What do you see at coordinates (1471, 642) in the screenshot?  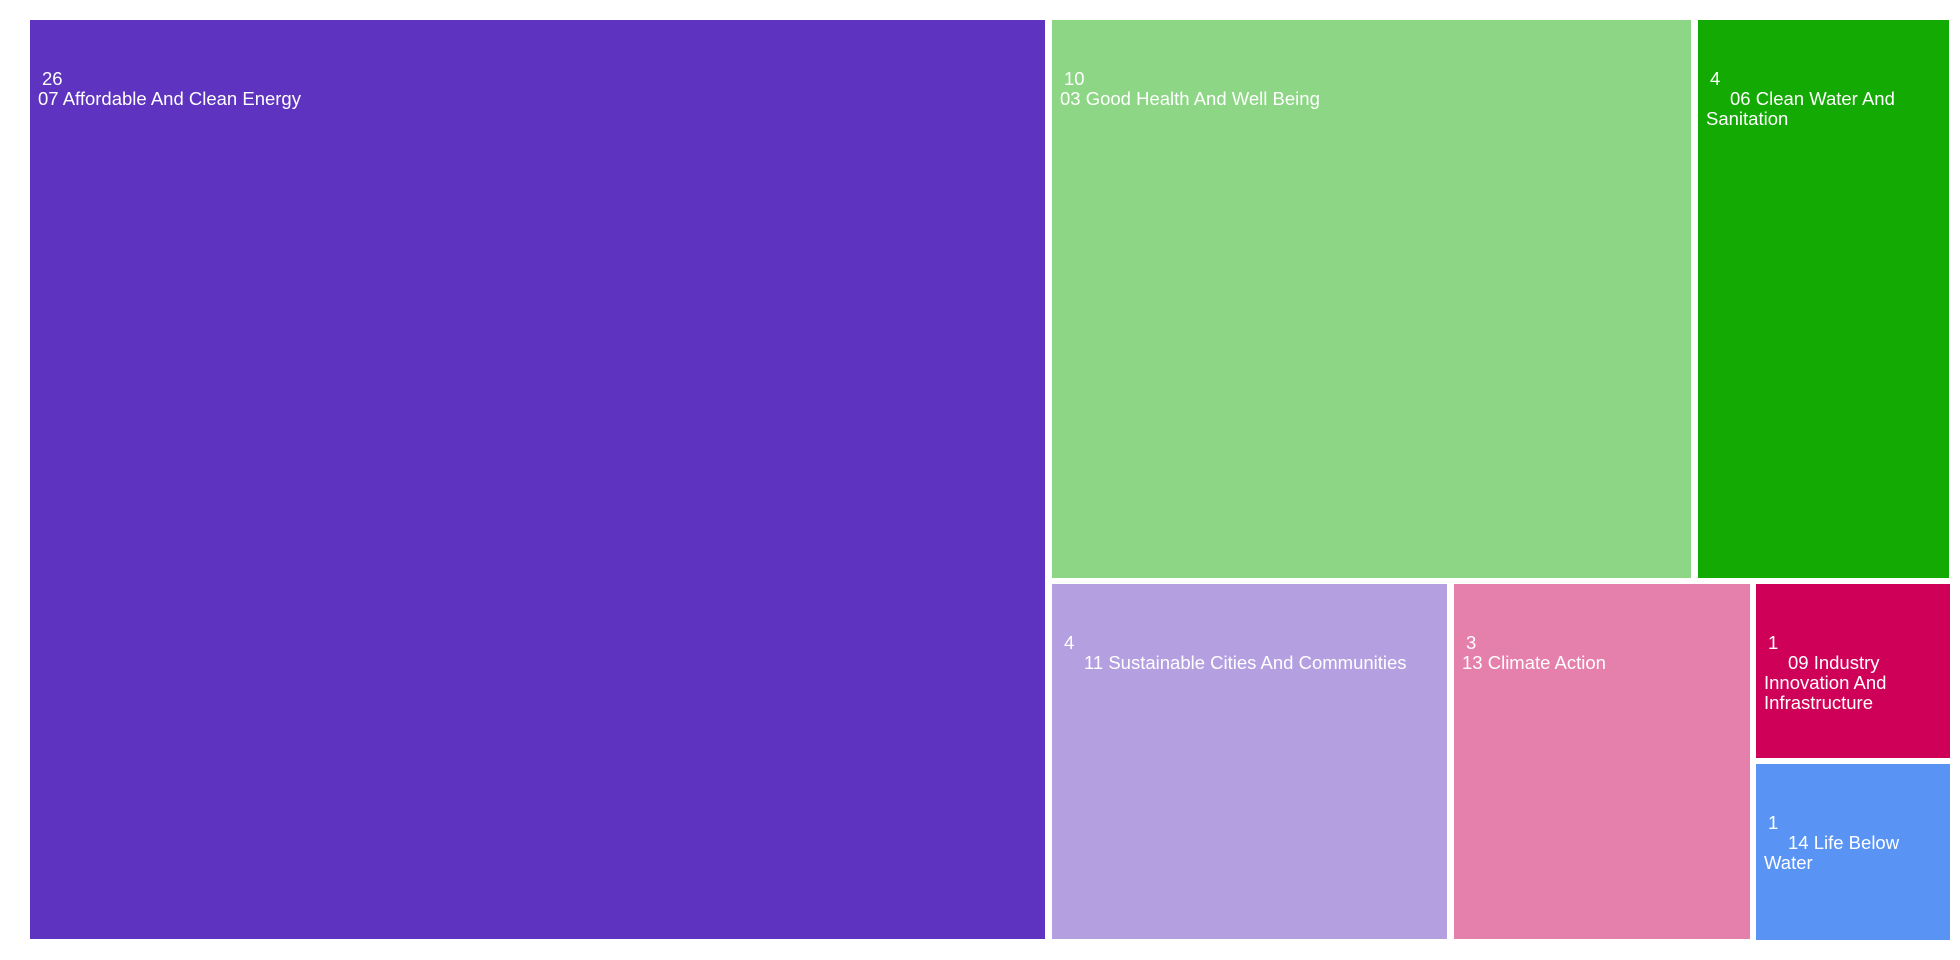 I see `tile-value: 3` at bounding box center [1471, 642].